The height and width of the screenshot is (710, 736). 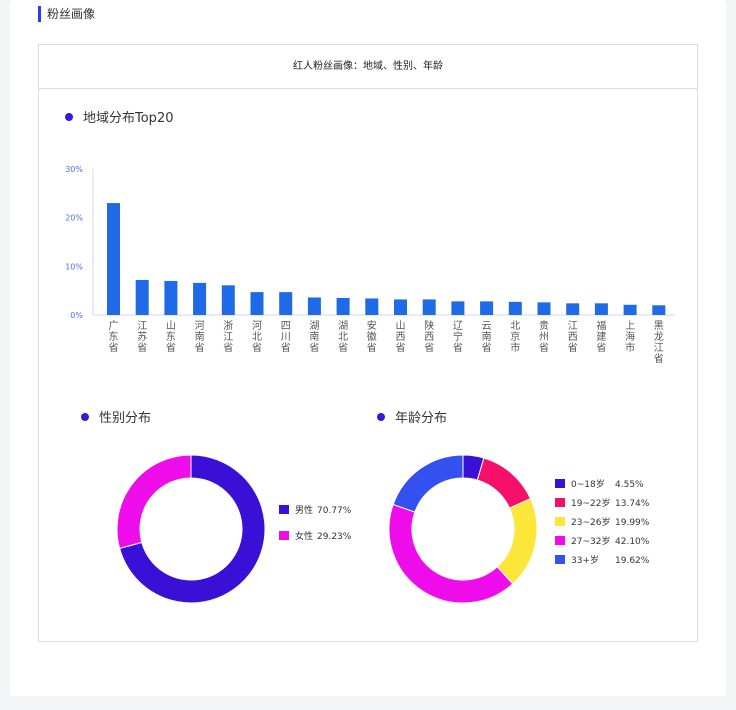 What do you see at coordinates (74, 218) in the screenshot?
I see `y-tick-label: 20%` at bounding box center [74, 218].